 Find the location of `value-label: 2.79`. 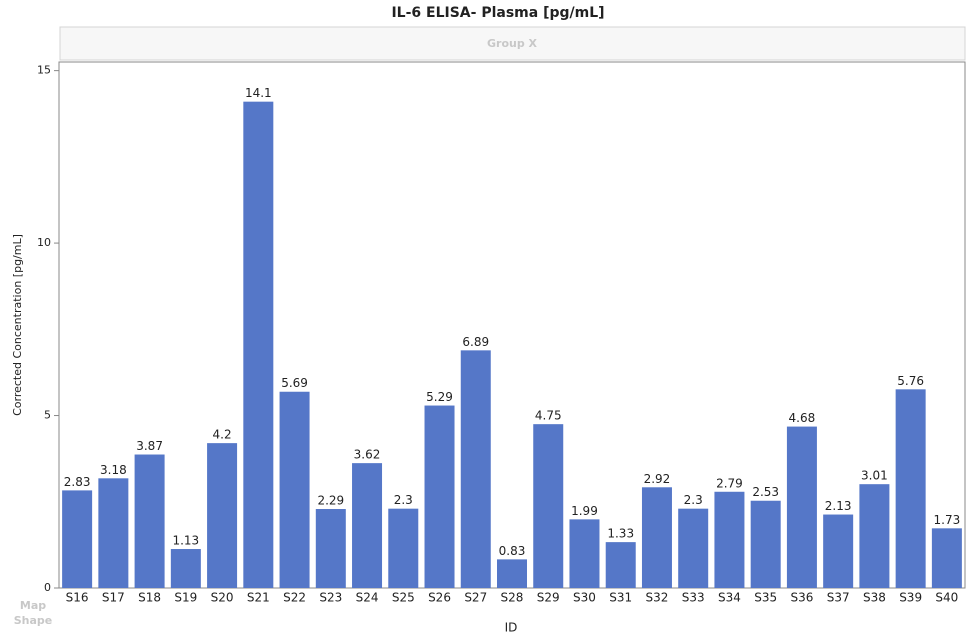

value-label: 2.79 is located at coordinates (729, 483).